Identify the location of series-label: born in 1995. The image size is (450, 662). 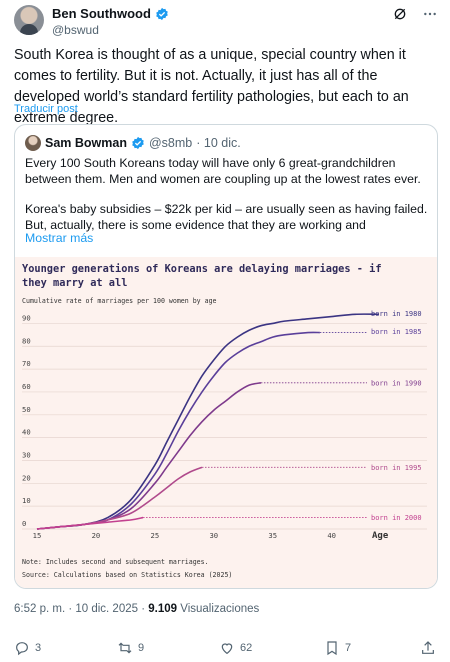
(396, 468).